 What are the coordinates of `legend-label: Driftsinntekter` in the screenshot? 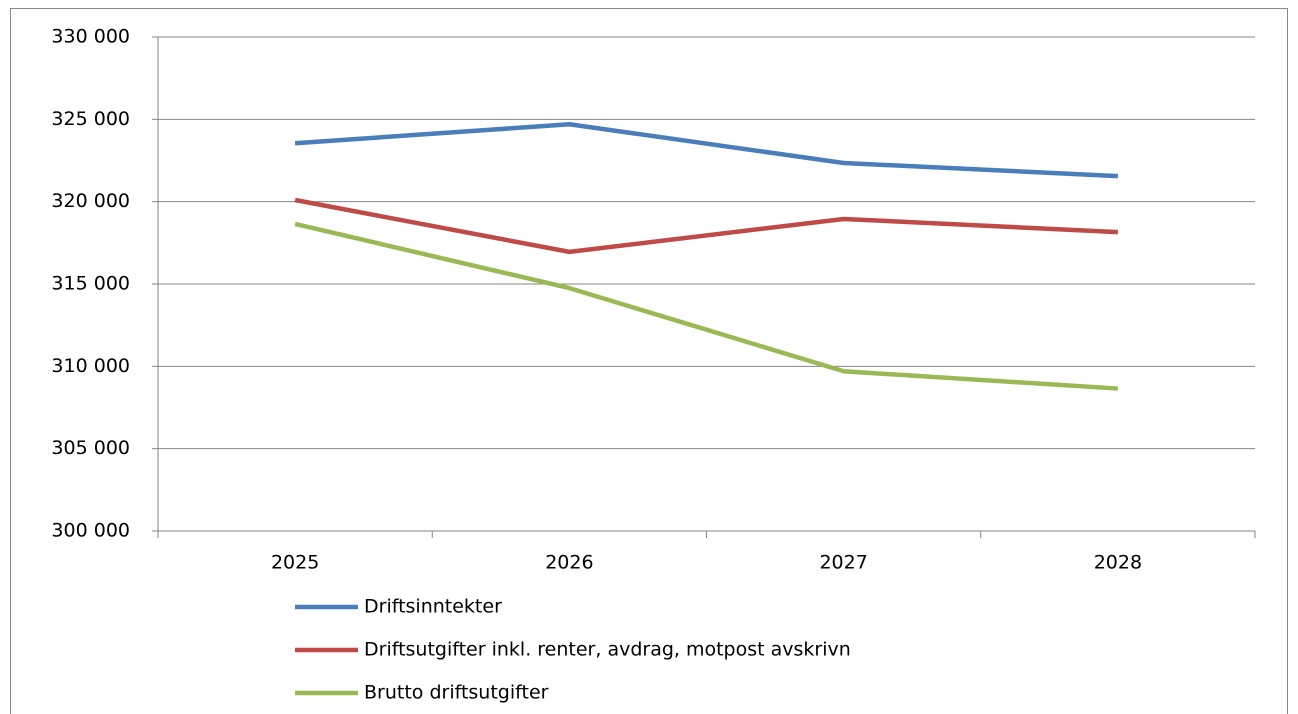 It's located at (433, 607).